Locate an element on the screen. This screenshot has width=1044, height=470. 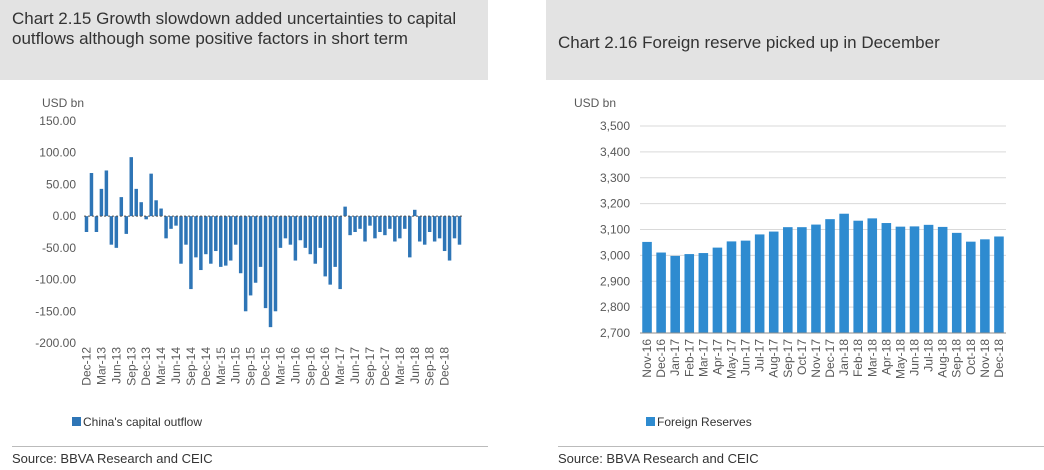
left-y-tick-label: -100.00 is located at coordinates (55, 280).